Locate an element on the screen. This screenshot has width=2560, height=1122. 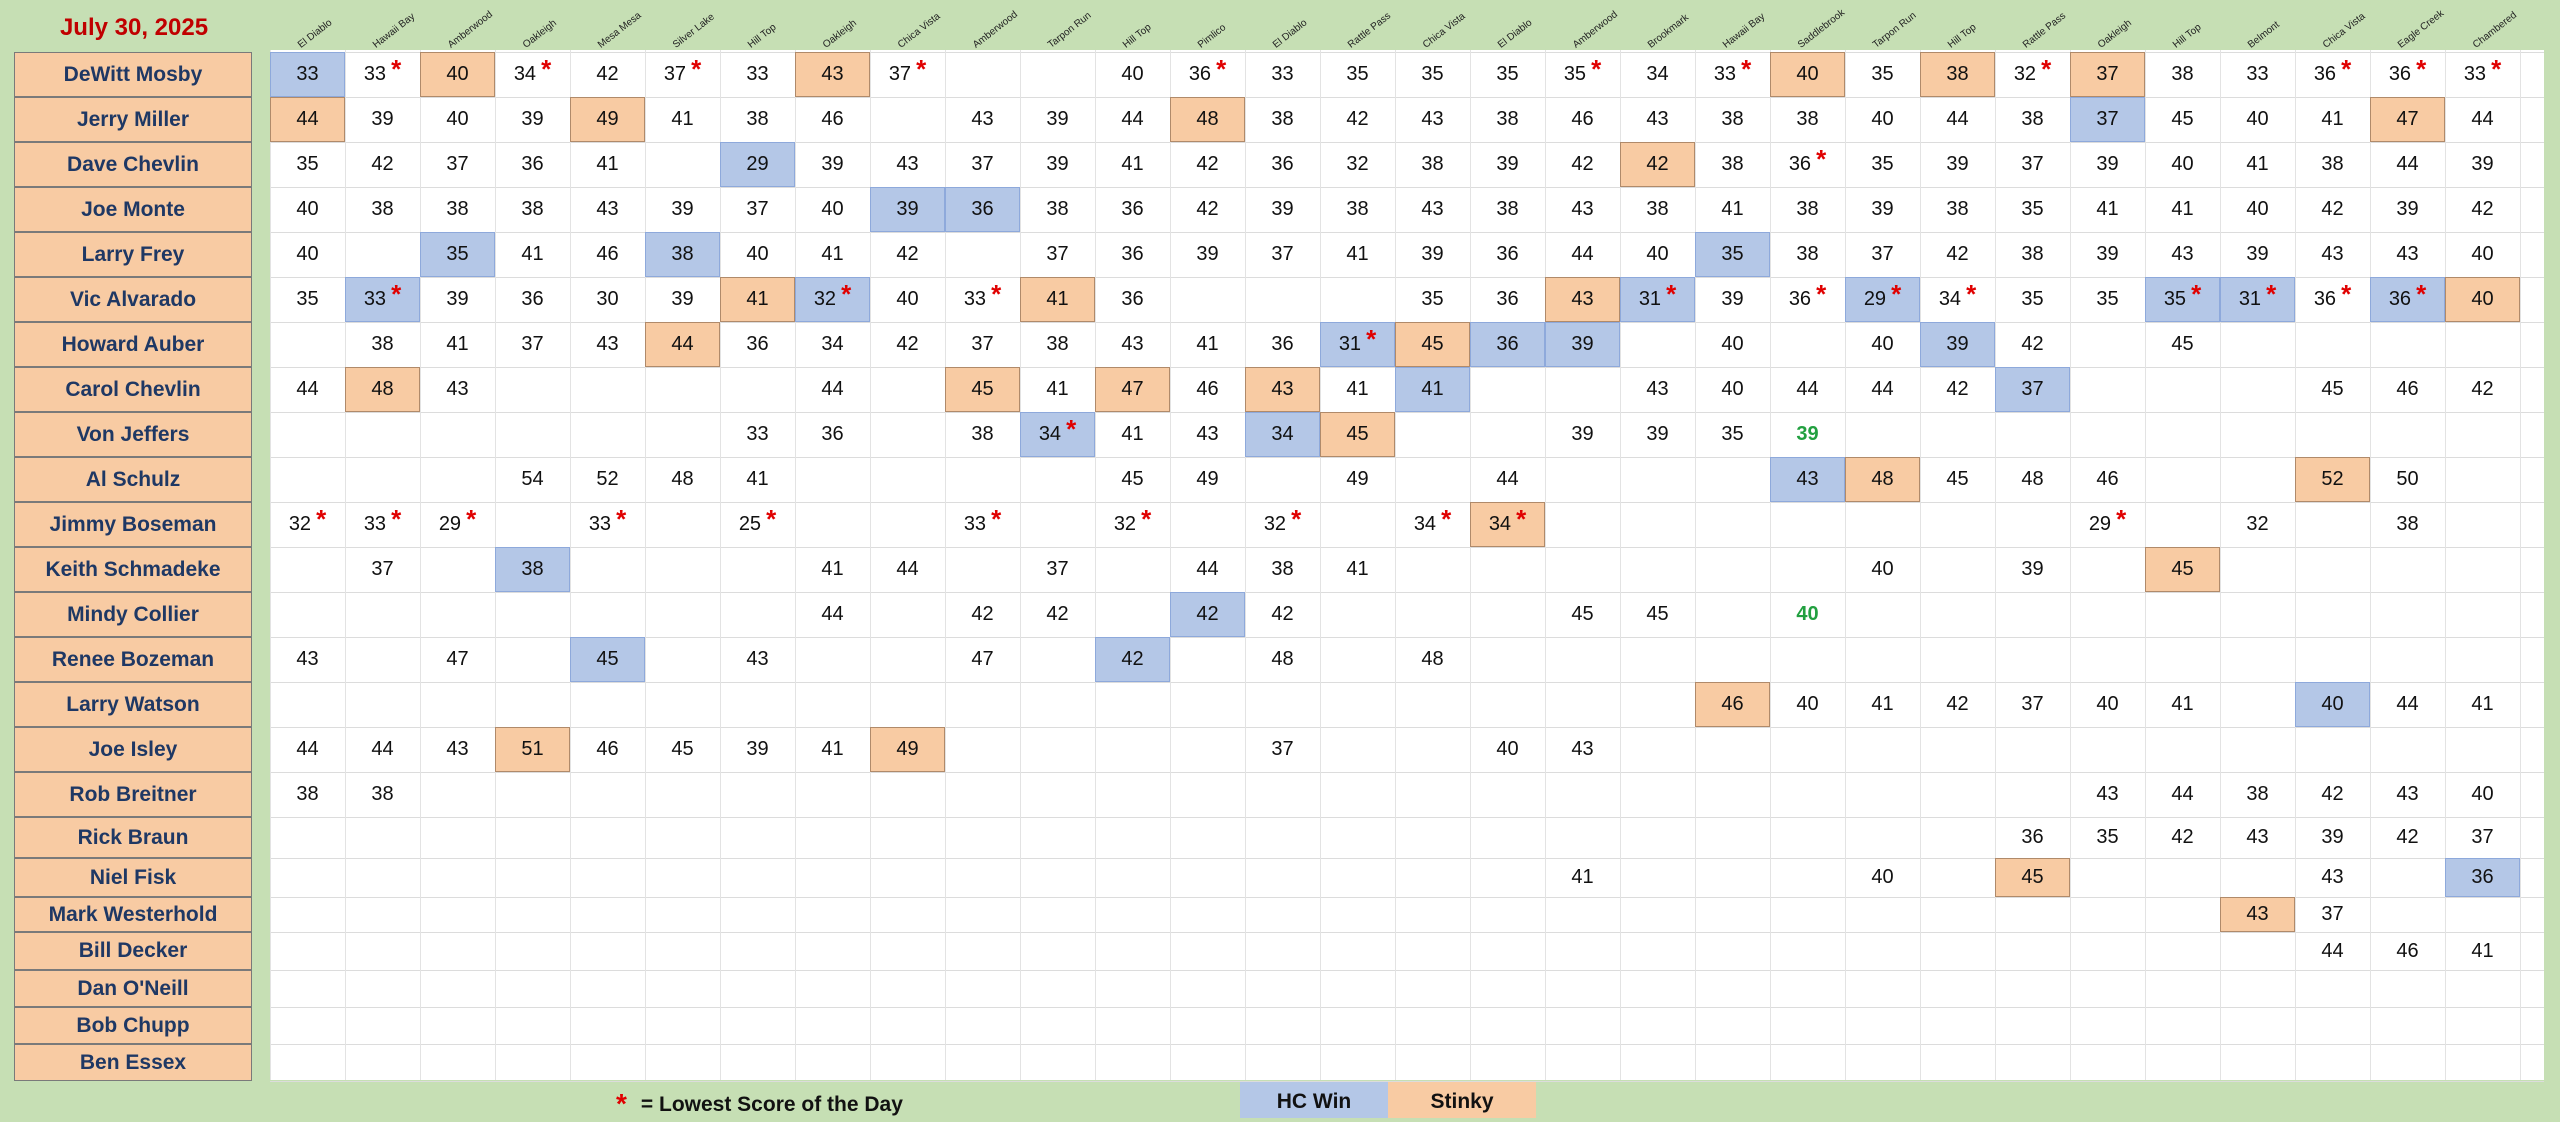
score-cell: 37 * is located at coordinates (907, 74).